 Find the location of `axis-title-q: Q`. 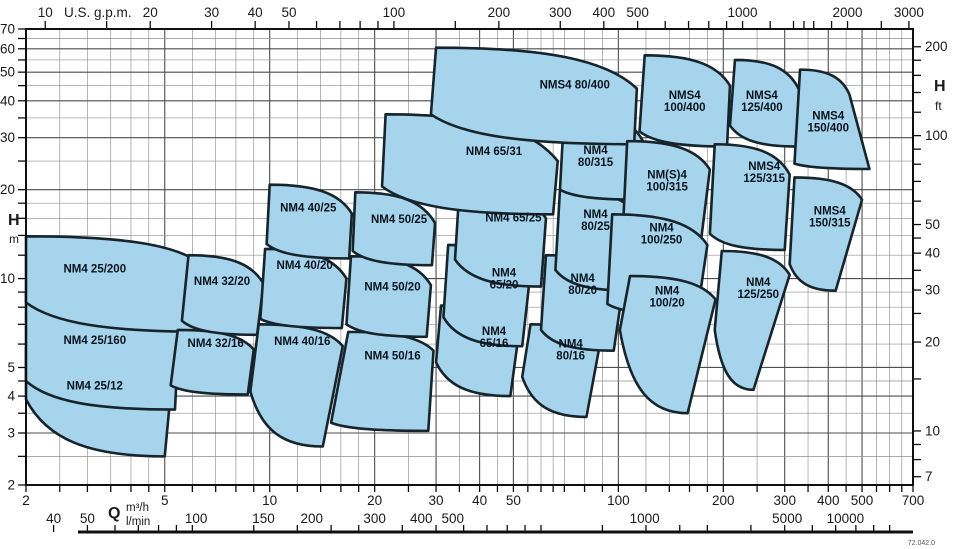

axis-title-q: Q is located at coordinates (114, 513).